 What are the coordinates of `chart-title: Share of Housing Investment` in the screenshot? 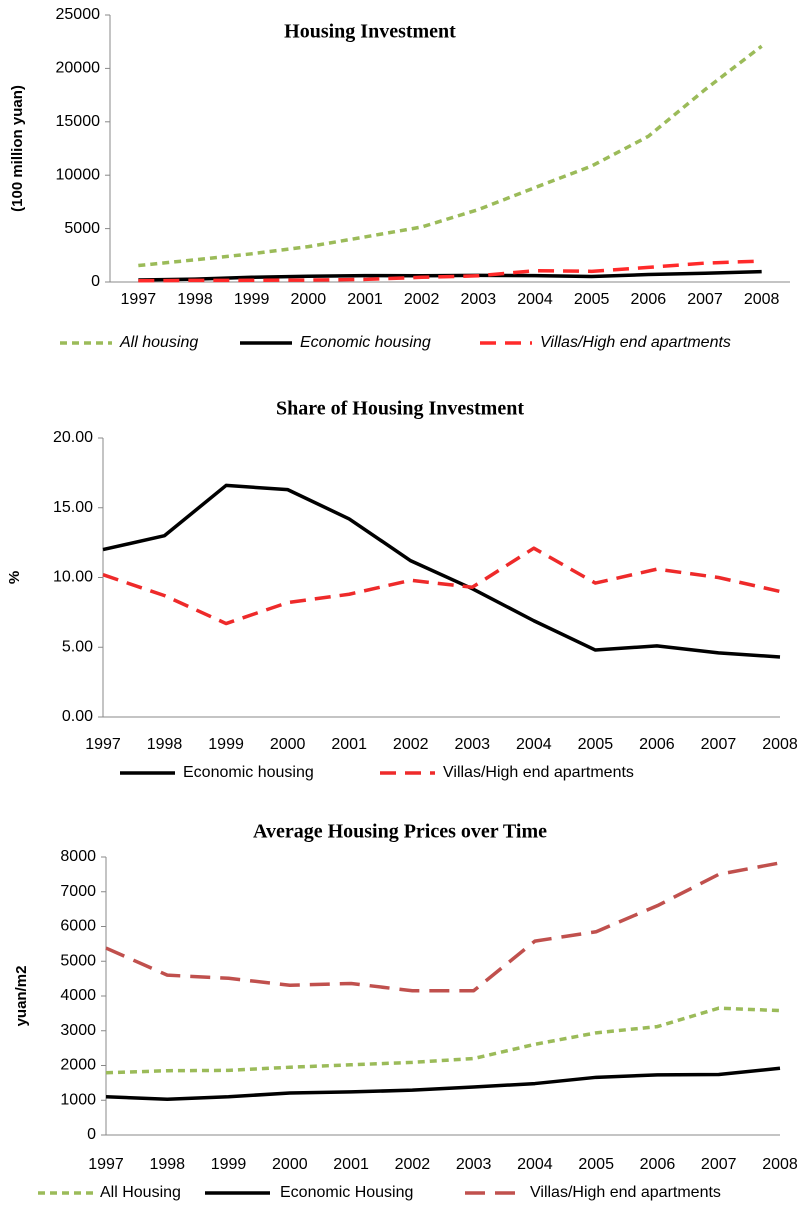 It's located at (400, 409).